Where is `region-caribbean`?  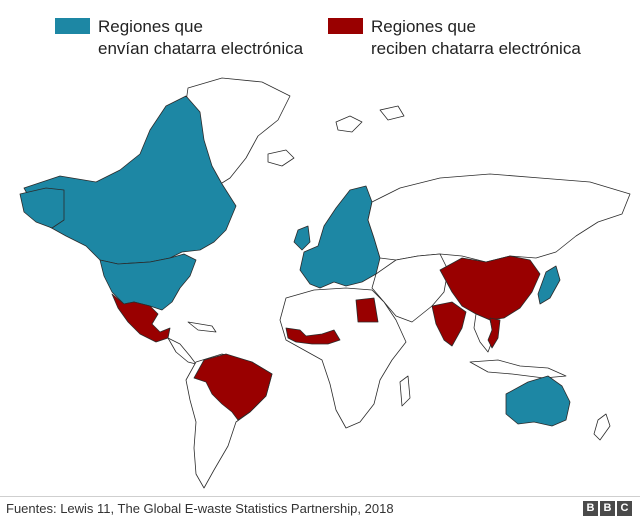
region-caribbean is located at coordinates (202, 327).